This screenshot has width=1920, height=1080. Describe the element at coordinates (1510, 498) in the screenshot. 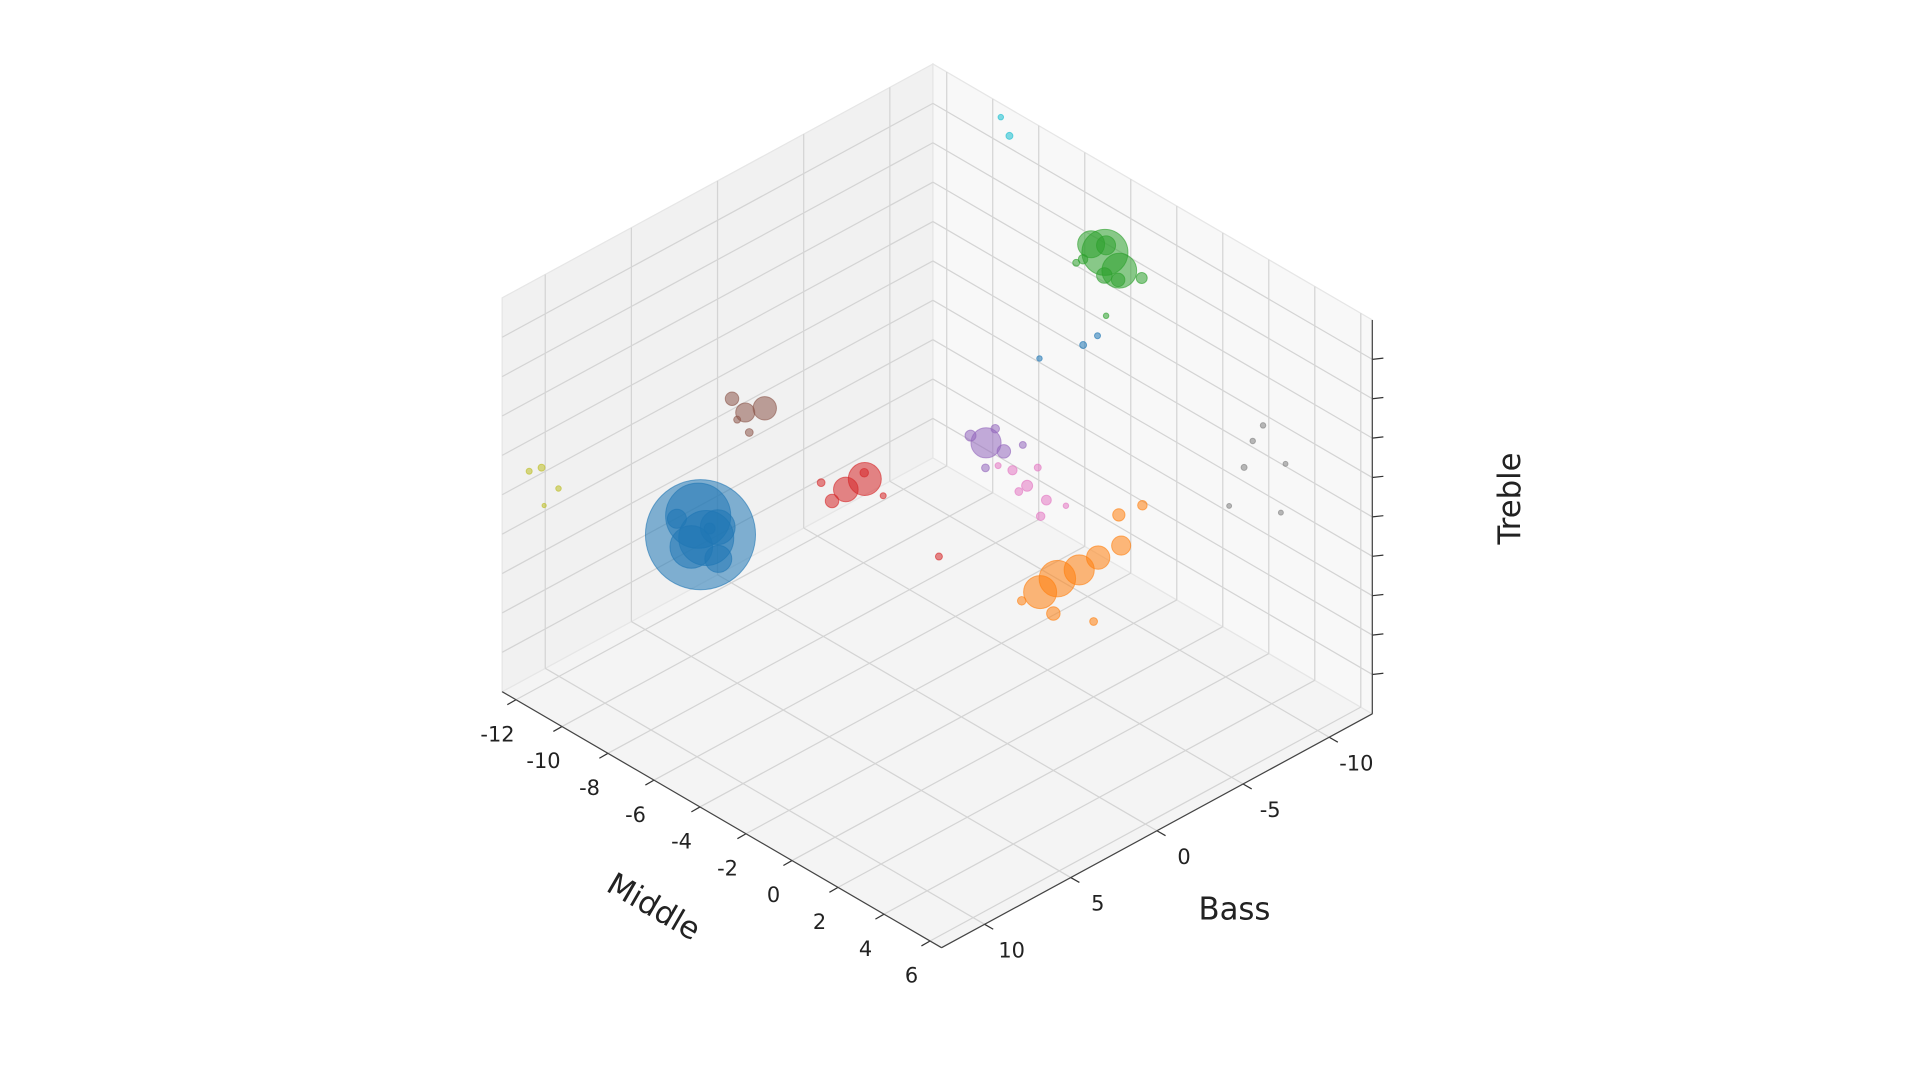

I see `z-axis-title: Treble` at that location.